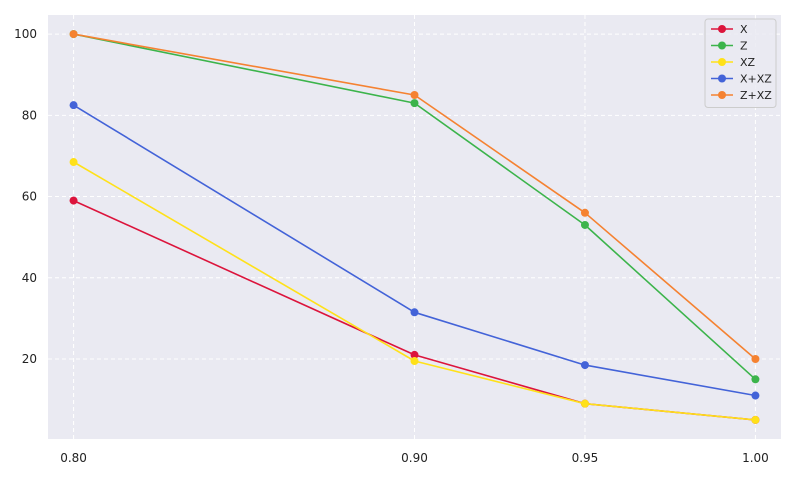 The height and width of the screenshot is (478, 797). Describe the element at coordinates (25, 34) in the screenshot. I see `y-tick-label: 100` at that location.